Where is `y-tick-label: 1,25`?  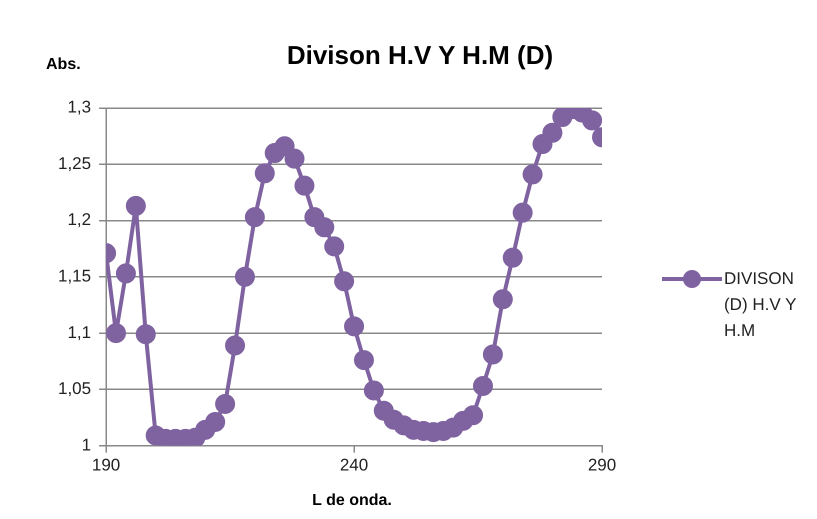 y-tick-label: 1,25 is located at coordinates (75, 163).